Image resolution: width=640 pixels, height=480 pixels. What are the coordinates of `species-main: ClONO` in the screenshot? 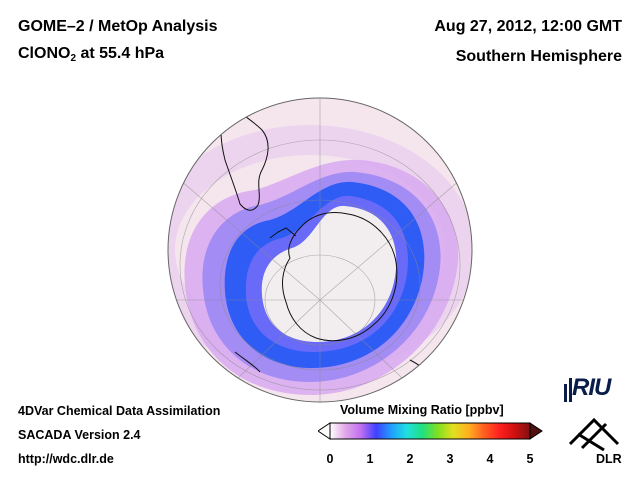 It's located at (44, 53).